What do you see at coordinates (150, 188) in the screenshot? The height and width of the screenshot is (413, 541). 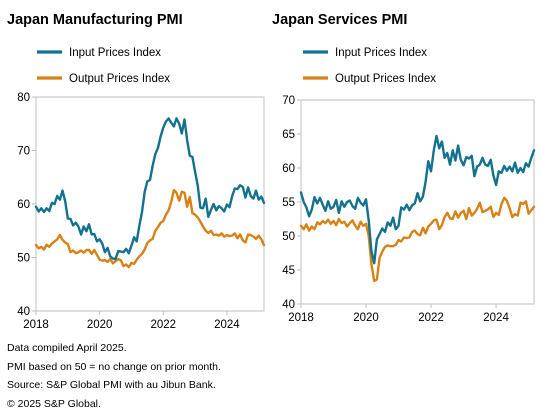 I see `mfg-series-line-input-prices` at bounding box center [150, 188].